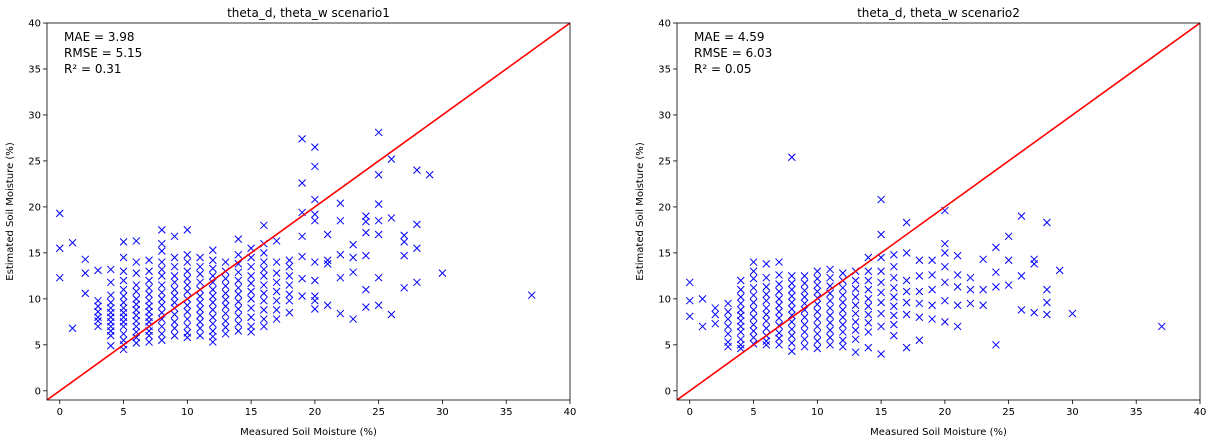 The width and height of the screenshot is (1210, 444). Describe the element at coordinates (187, 412) in the screenshot. I see `x-tick-label: 10` at that location.